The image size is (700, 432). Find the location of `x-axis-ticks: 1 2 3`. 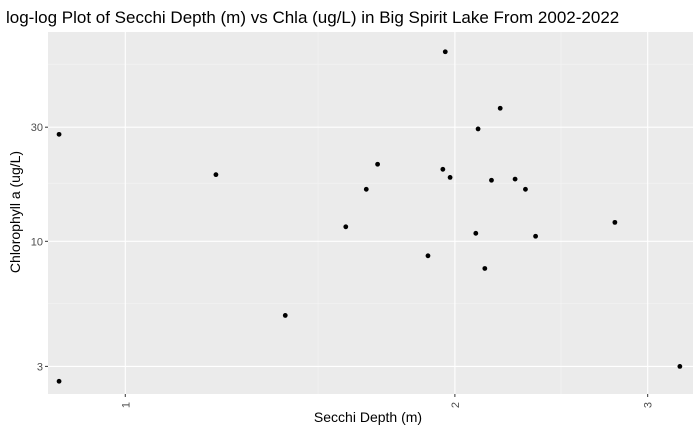

x-axis-ticks: 1 2 3 is located at coordinates (387, 401).